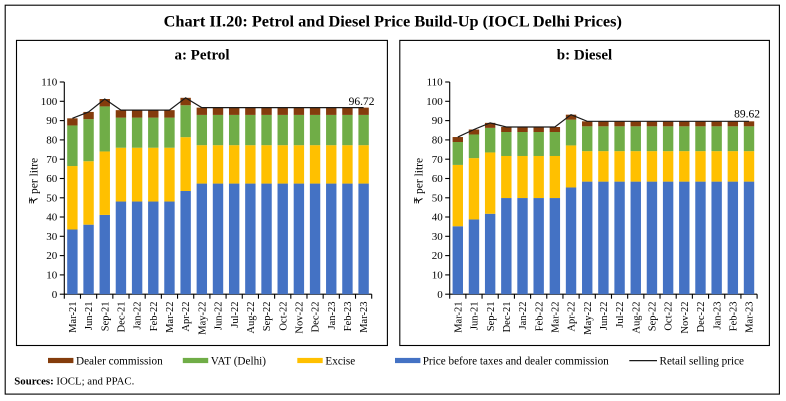  Describe the element at coordinates (74, 382) in the screenshot. I see `svg-text: Sources: IOCL; and PPAC.` at that location.